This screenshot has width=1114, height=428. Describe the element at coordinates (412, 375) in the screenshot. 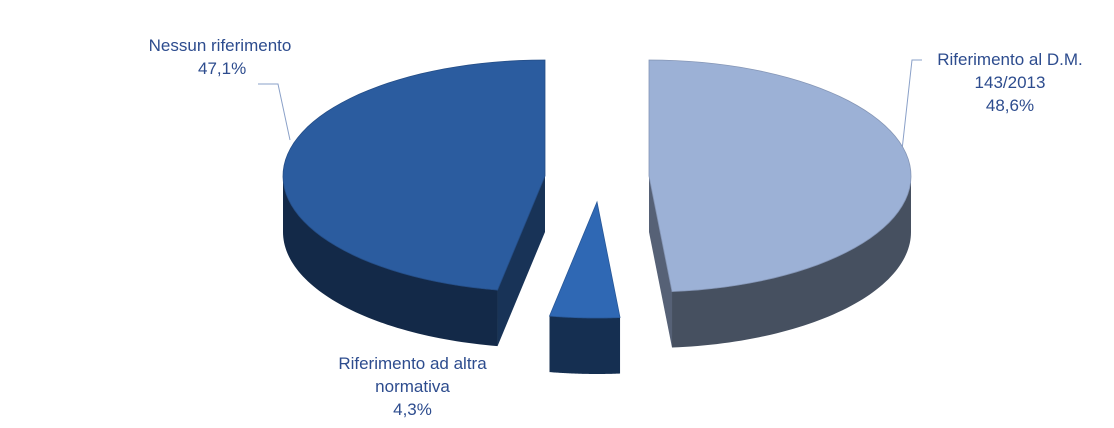

I see `category-label: Riferimento ad altra normativa` at that location.